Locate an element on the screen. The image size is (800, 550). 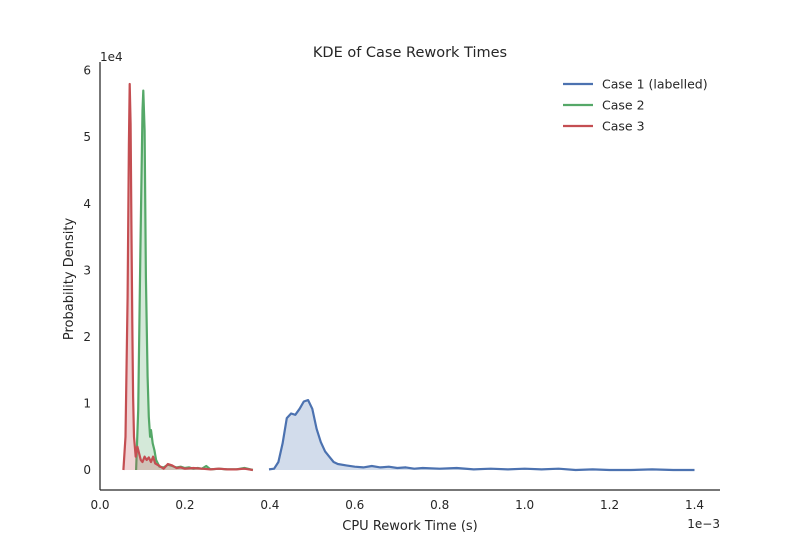
y-tick-label: 2 is located at coordinates (87, 337).